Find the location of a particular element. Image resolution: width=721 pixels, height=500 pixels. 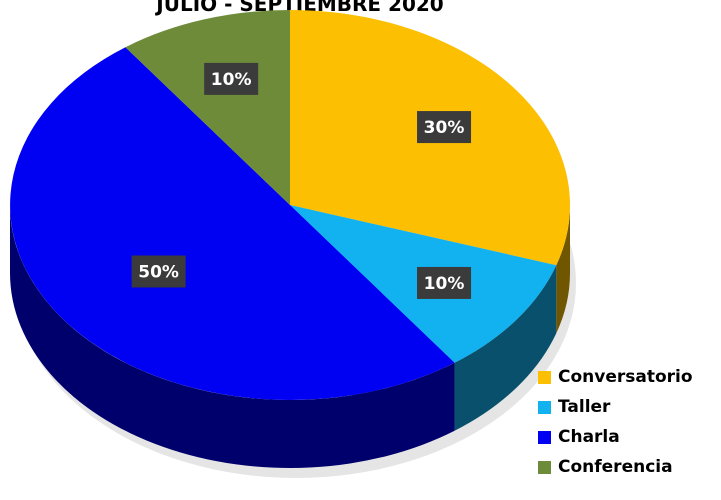

legend-item-taller: Taller is located at coordinates (615, 407).